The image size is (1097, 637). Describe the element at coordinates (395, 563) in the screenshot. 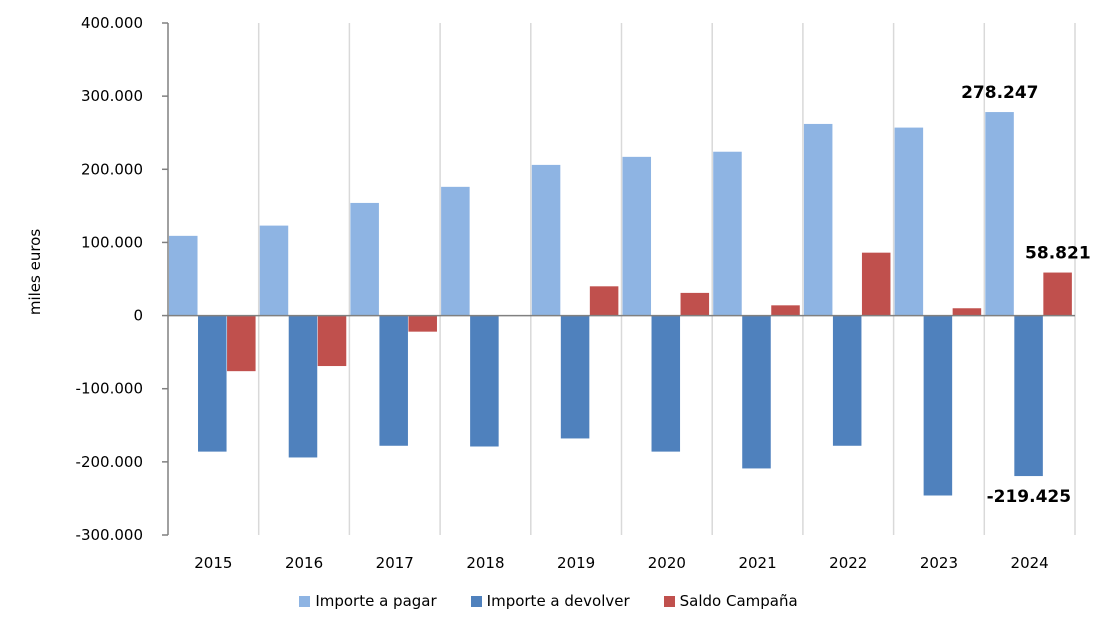

I see `x-tick-label: 2017` at that location.